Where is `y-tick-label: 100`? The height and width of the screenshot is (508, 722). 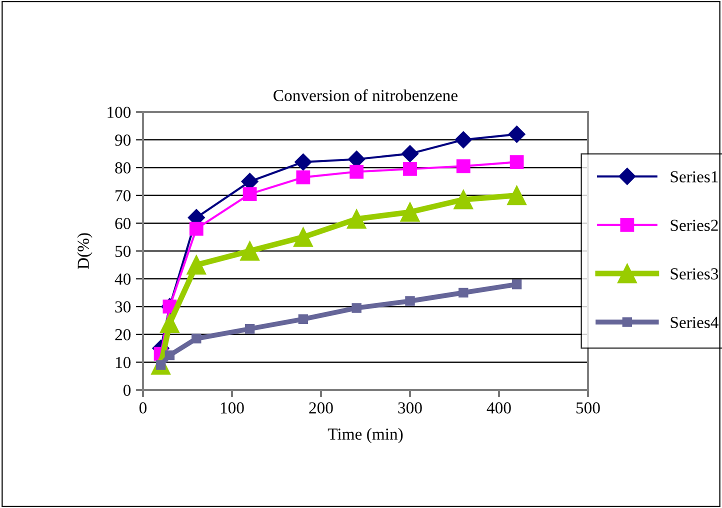
y-tick-label: 100 is located at coordinates (119, 112).